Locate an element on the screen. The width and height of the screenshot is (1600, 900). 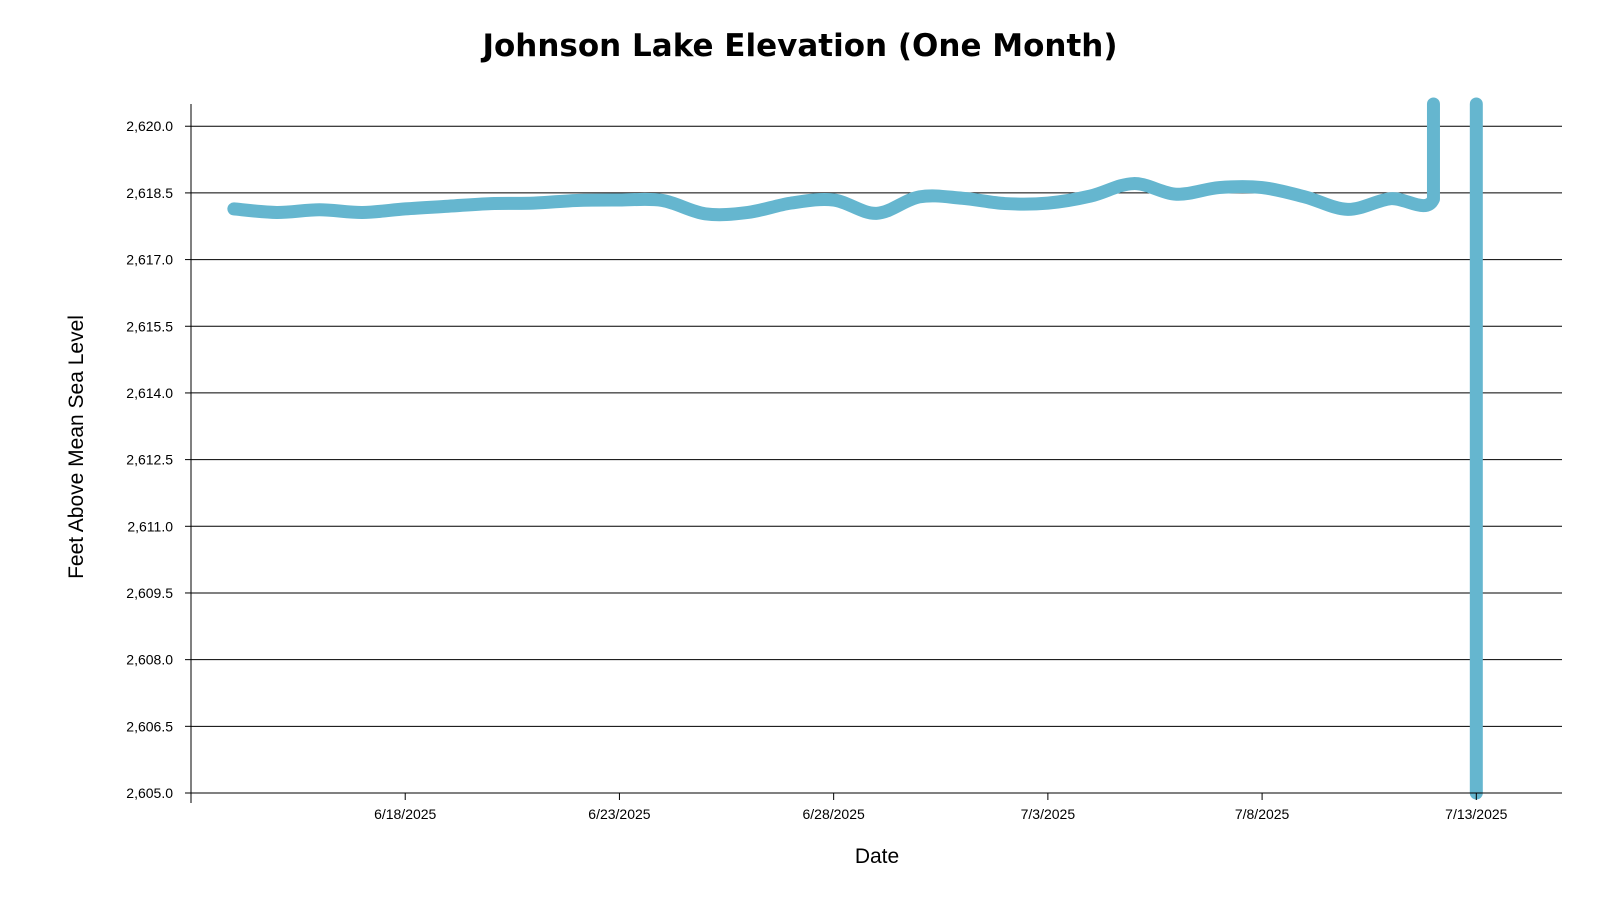
x-tick-label: 6/28/2025 is located at coordinates (834, 814).